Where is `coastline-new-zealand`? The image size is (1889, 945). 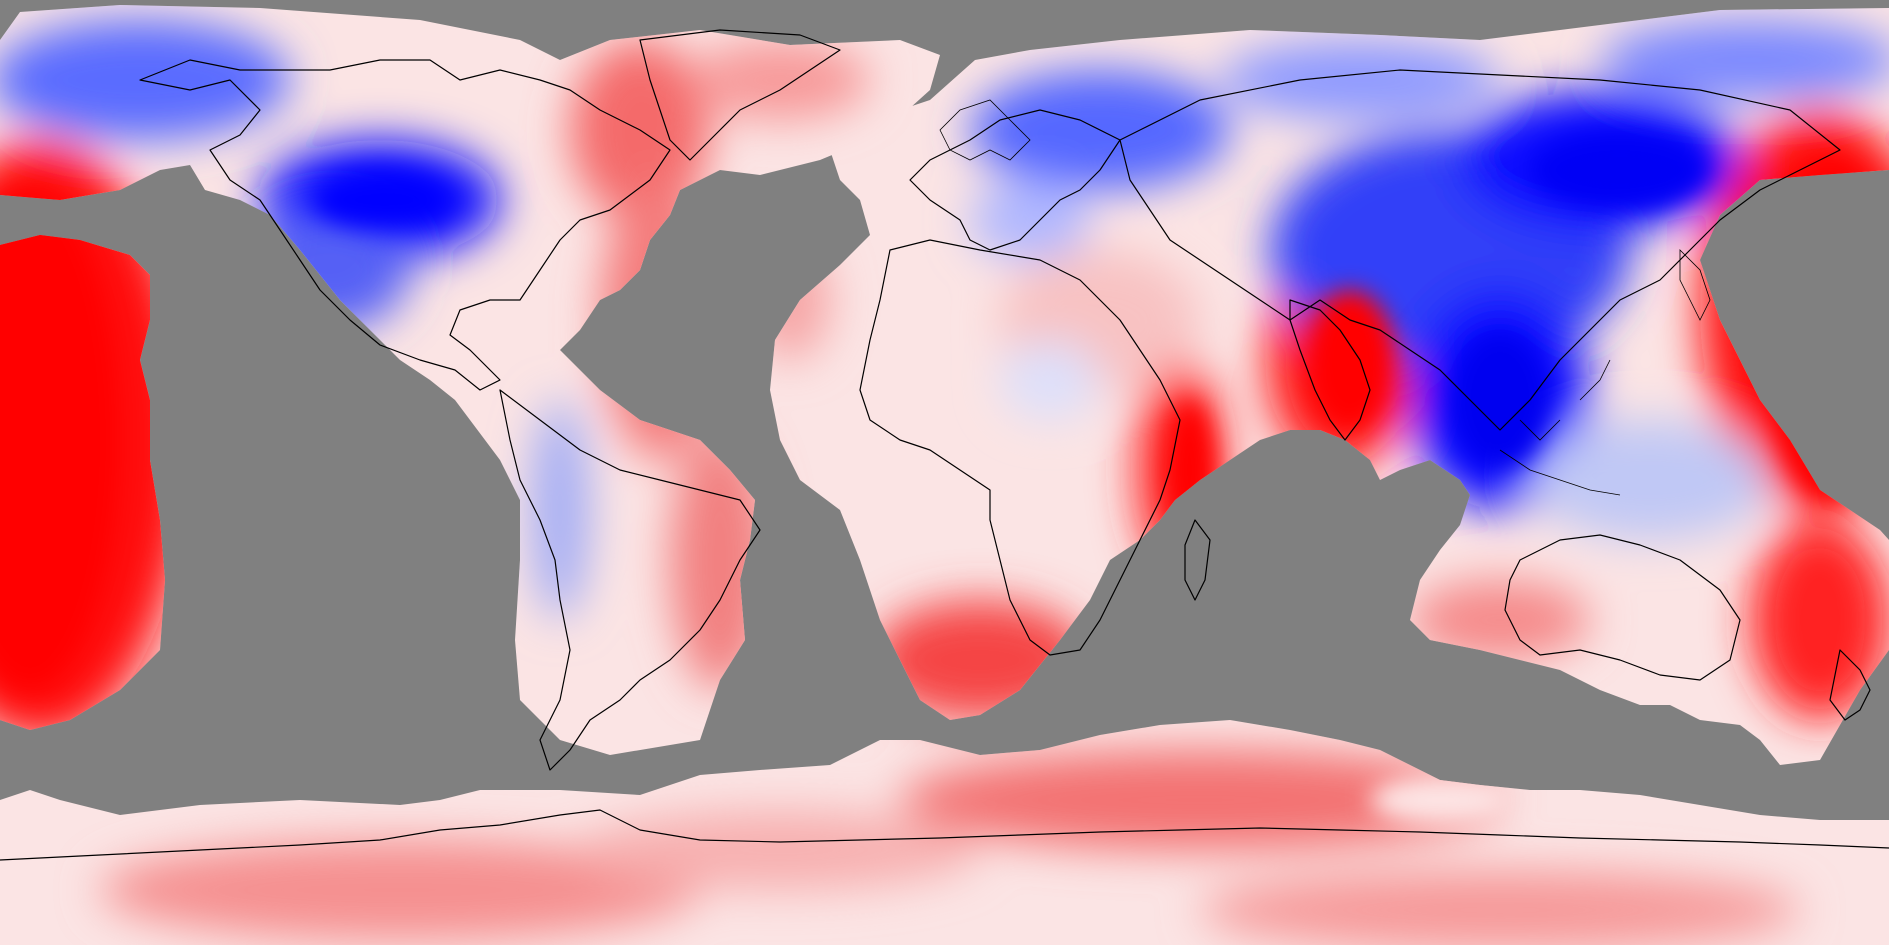
coastline-new-zealand is located at coordinates (1850, 685).